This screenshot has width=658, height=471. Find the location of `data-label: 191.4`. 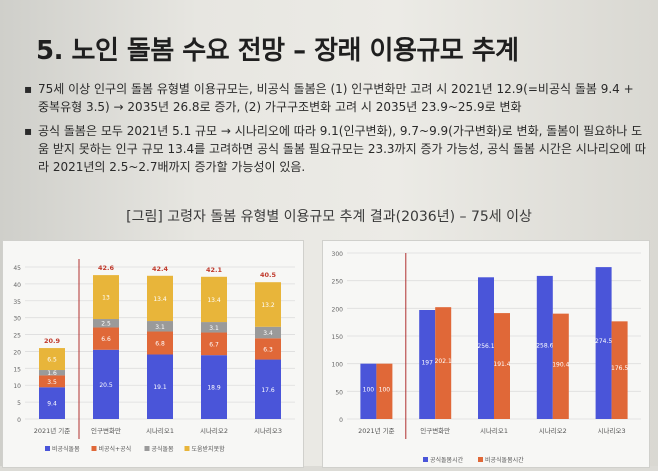

data-label: 191.4 is located at coordinates (501, 364).